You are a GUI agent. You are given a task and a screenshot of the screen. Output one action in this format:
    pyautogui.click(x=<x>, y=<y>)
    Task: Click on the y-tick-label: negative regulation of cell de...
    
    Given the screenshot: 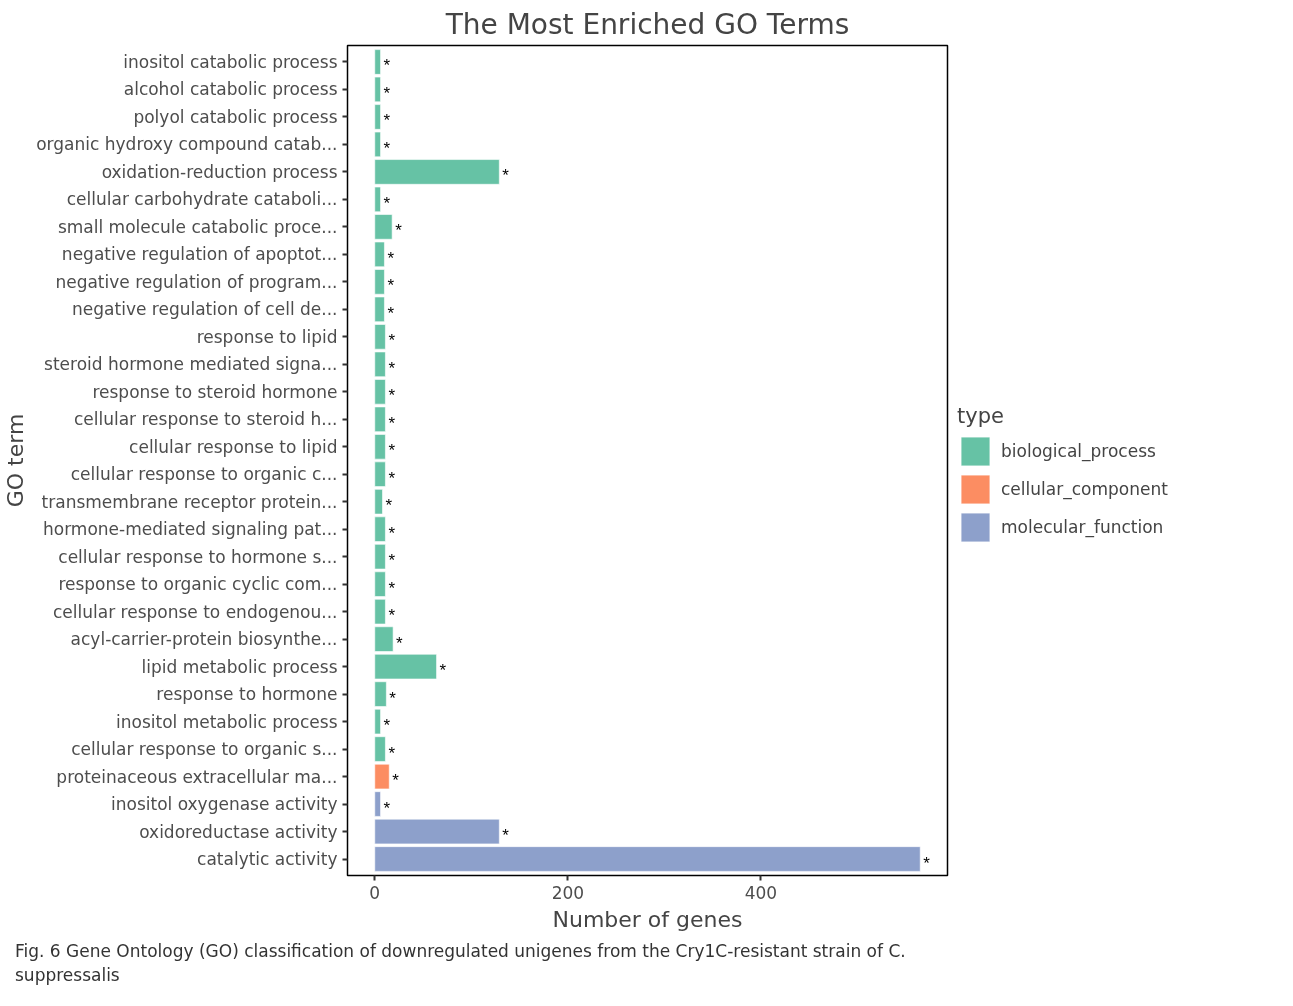 What is the action you would take?
    pyautogui.click(x=205, y=309)
    